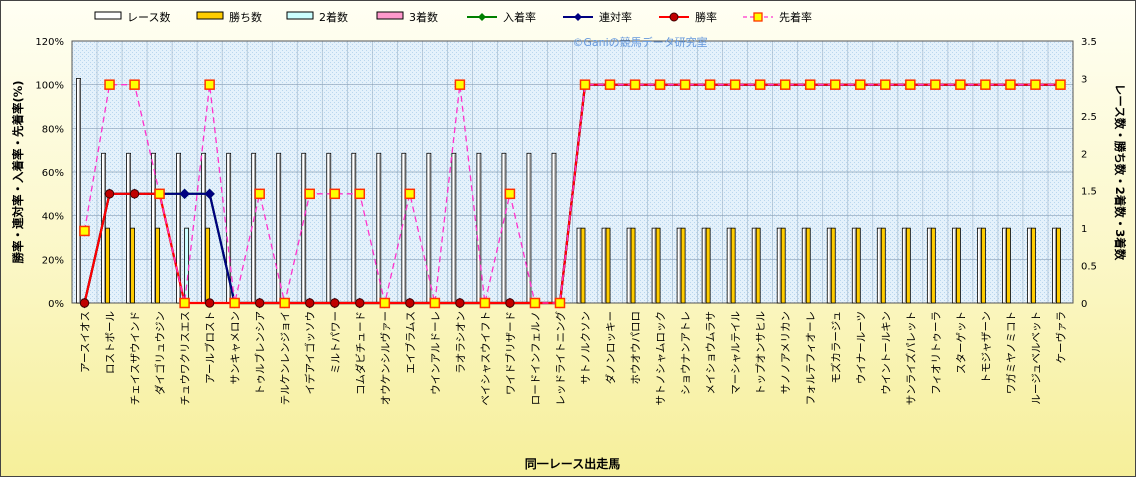  What do you see at coordinates (111, 342) in the screenshot?
I see `category-label: ロストボール` at bounding box center [111, 342].